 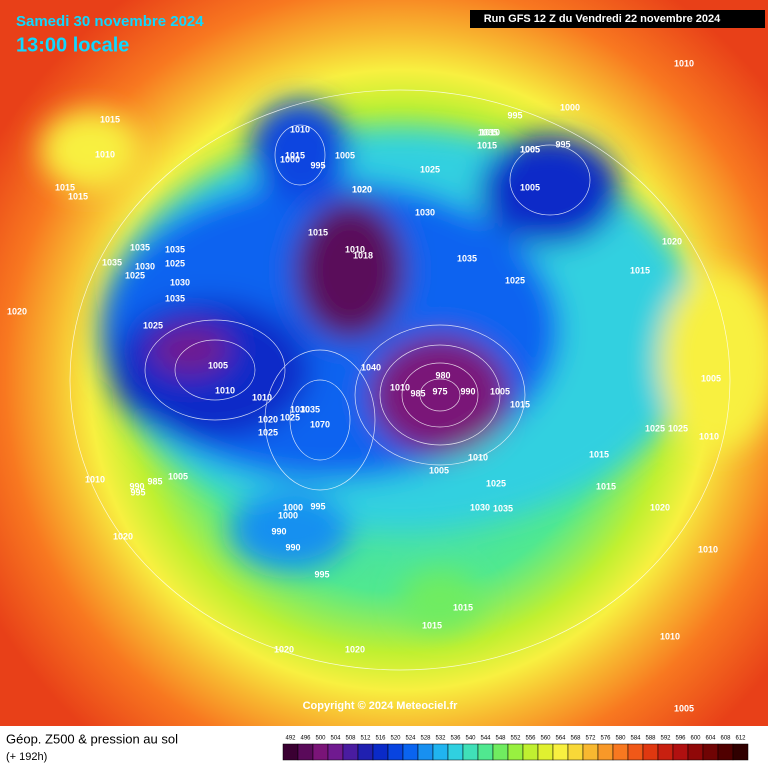 I want to click on lead-time: (+ 192h), so click(x=26, y=757).